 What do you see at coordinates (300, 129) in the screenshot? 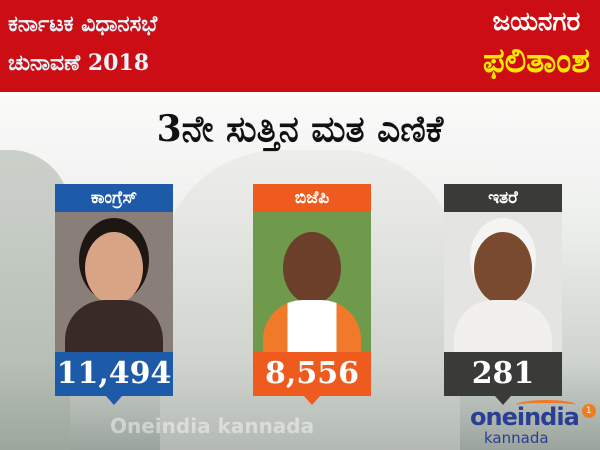
I see `round-title: 3ನೇ ಸುತ್ತಿನ ಮತ ಎಣಿಕೆ` at bounding box center [300, 129].